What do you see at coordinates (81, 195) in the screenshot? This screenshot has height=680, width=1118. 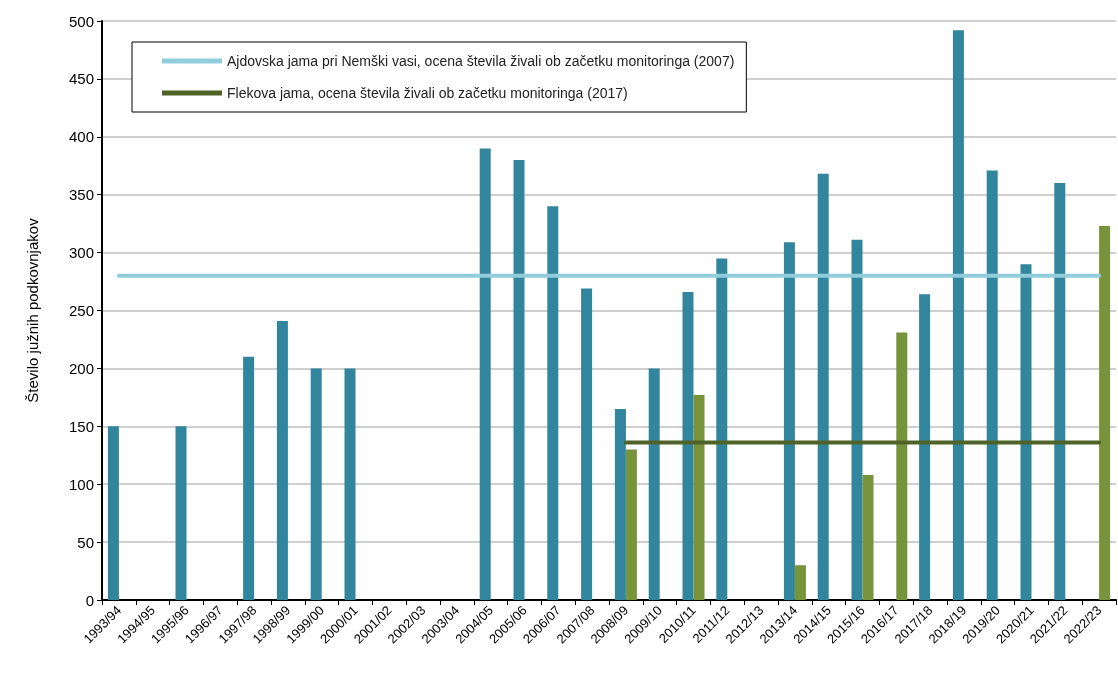 I see `y-tick-label: 350` at bounding box center [81, 195].